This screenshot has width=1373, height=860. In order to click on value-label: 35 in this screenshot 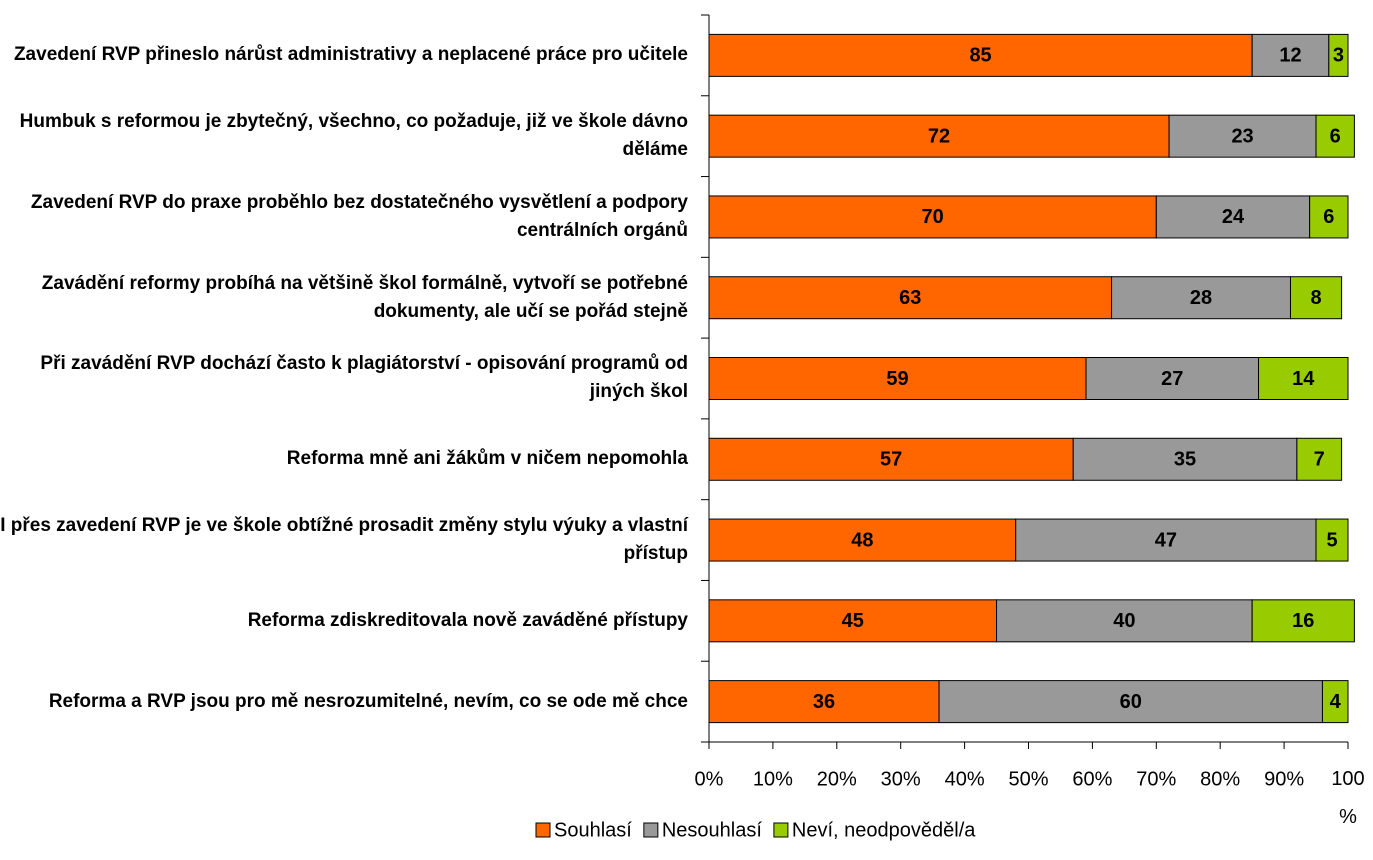, I will do `click(1185, 460)`.